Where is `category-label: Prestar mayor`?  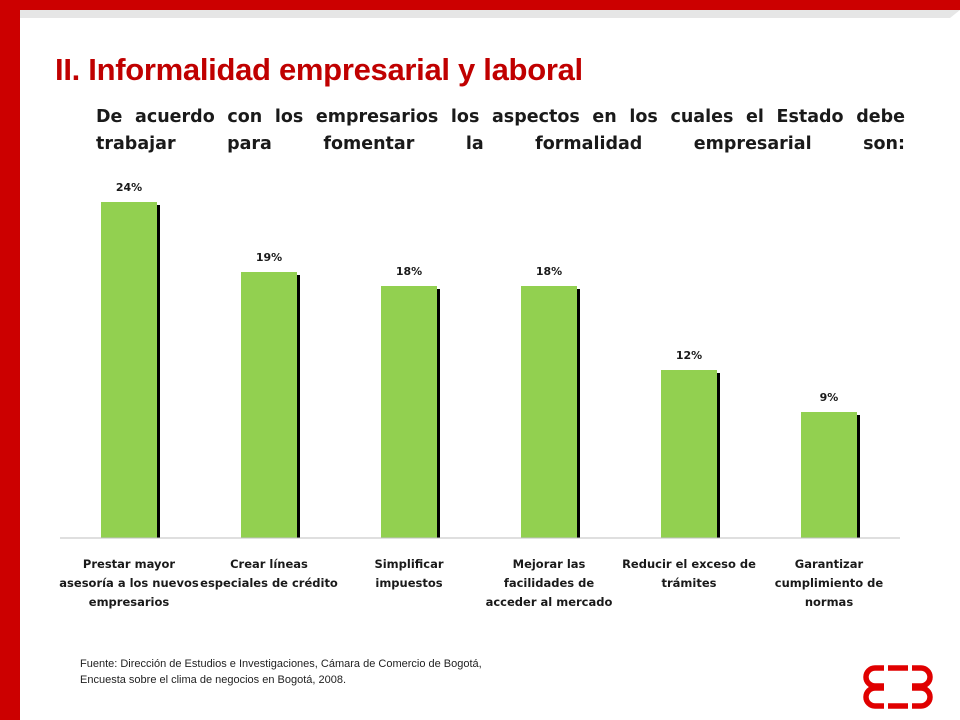 category-label: Prestar mayor is located at coordinates (129, 564).